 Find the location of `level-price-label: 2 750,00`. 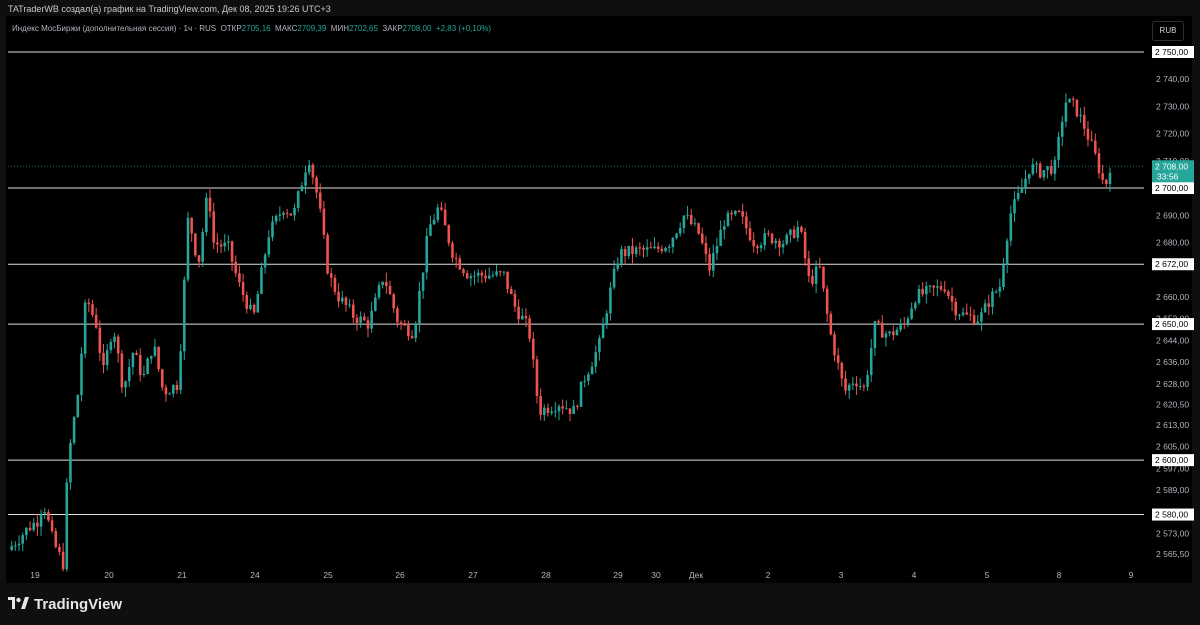

level-price-label: 2 750,00 is located at coordinates (1171, 52).